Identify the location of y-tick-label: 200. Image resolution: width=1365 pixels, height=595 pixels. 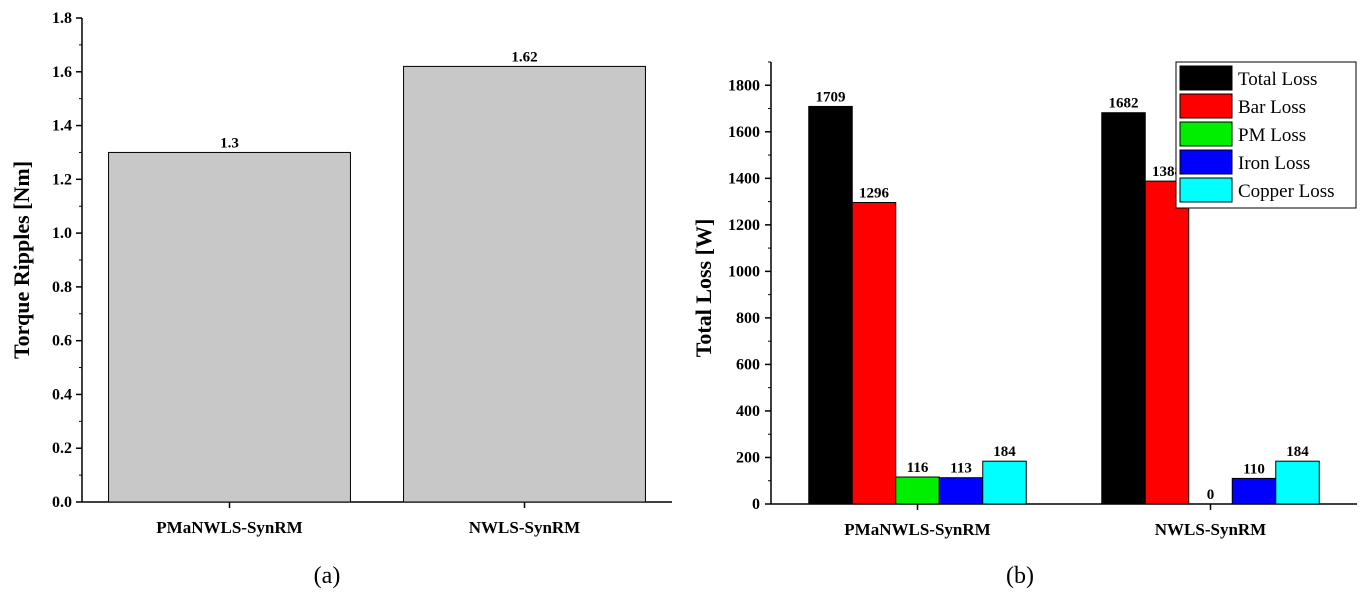
(748, 457).